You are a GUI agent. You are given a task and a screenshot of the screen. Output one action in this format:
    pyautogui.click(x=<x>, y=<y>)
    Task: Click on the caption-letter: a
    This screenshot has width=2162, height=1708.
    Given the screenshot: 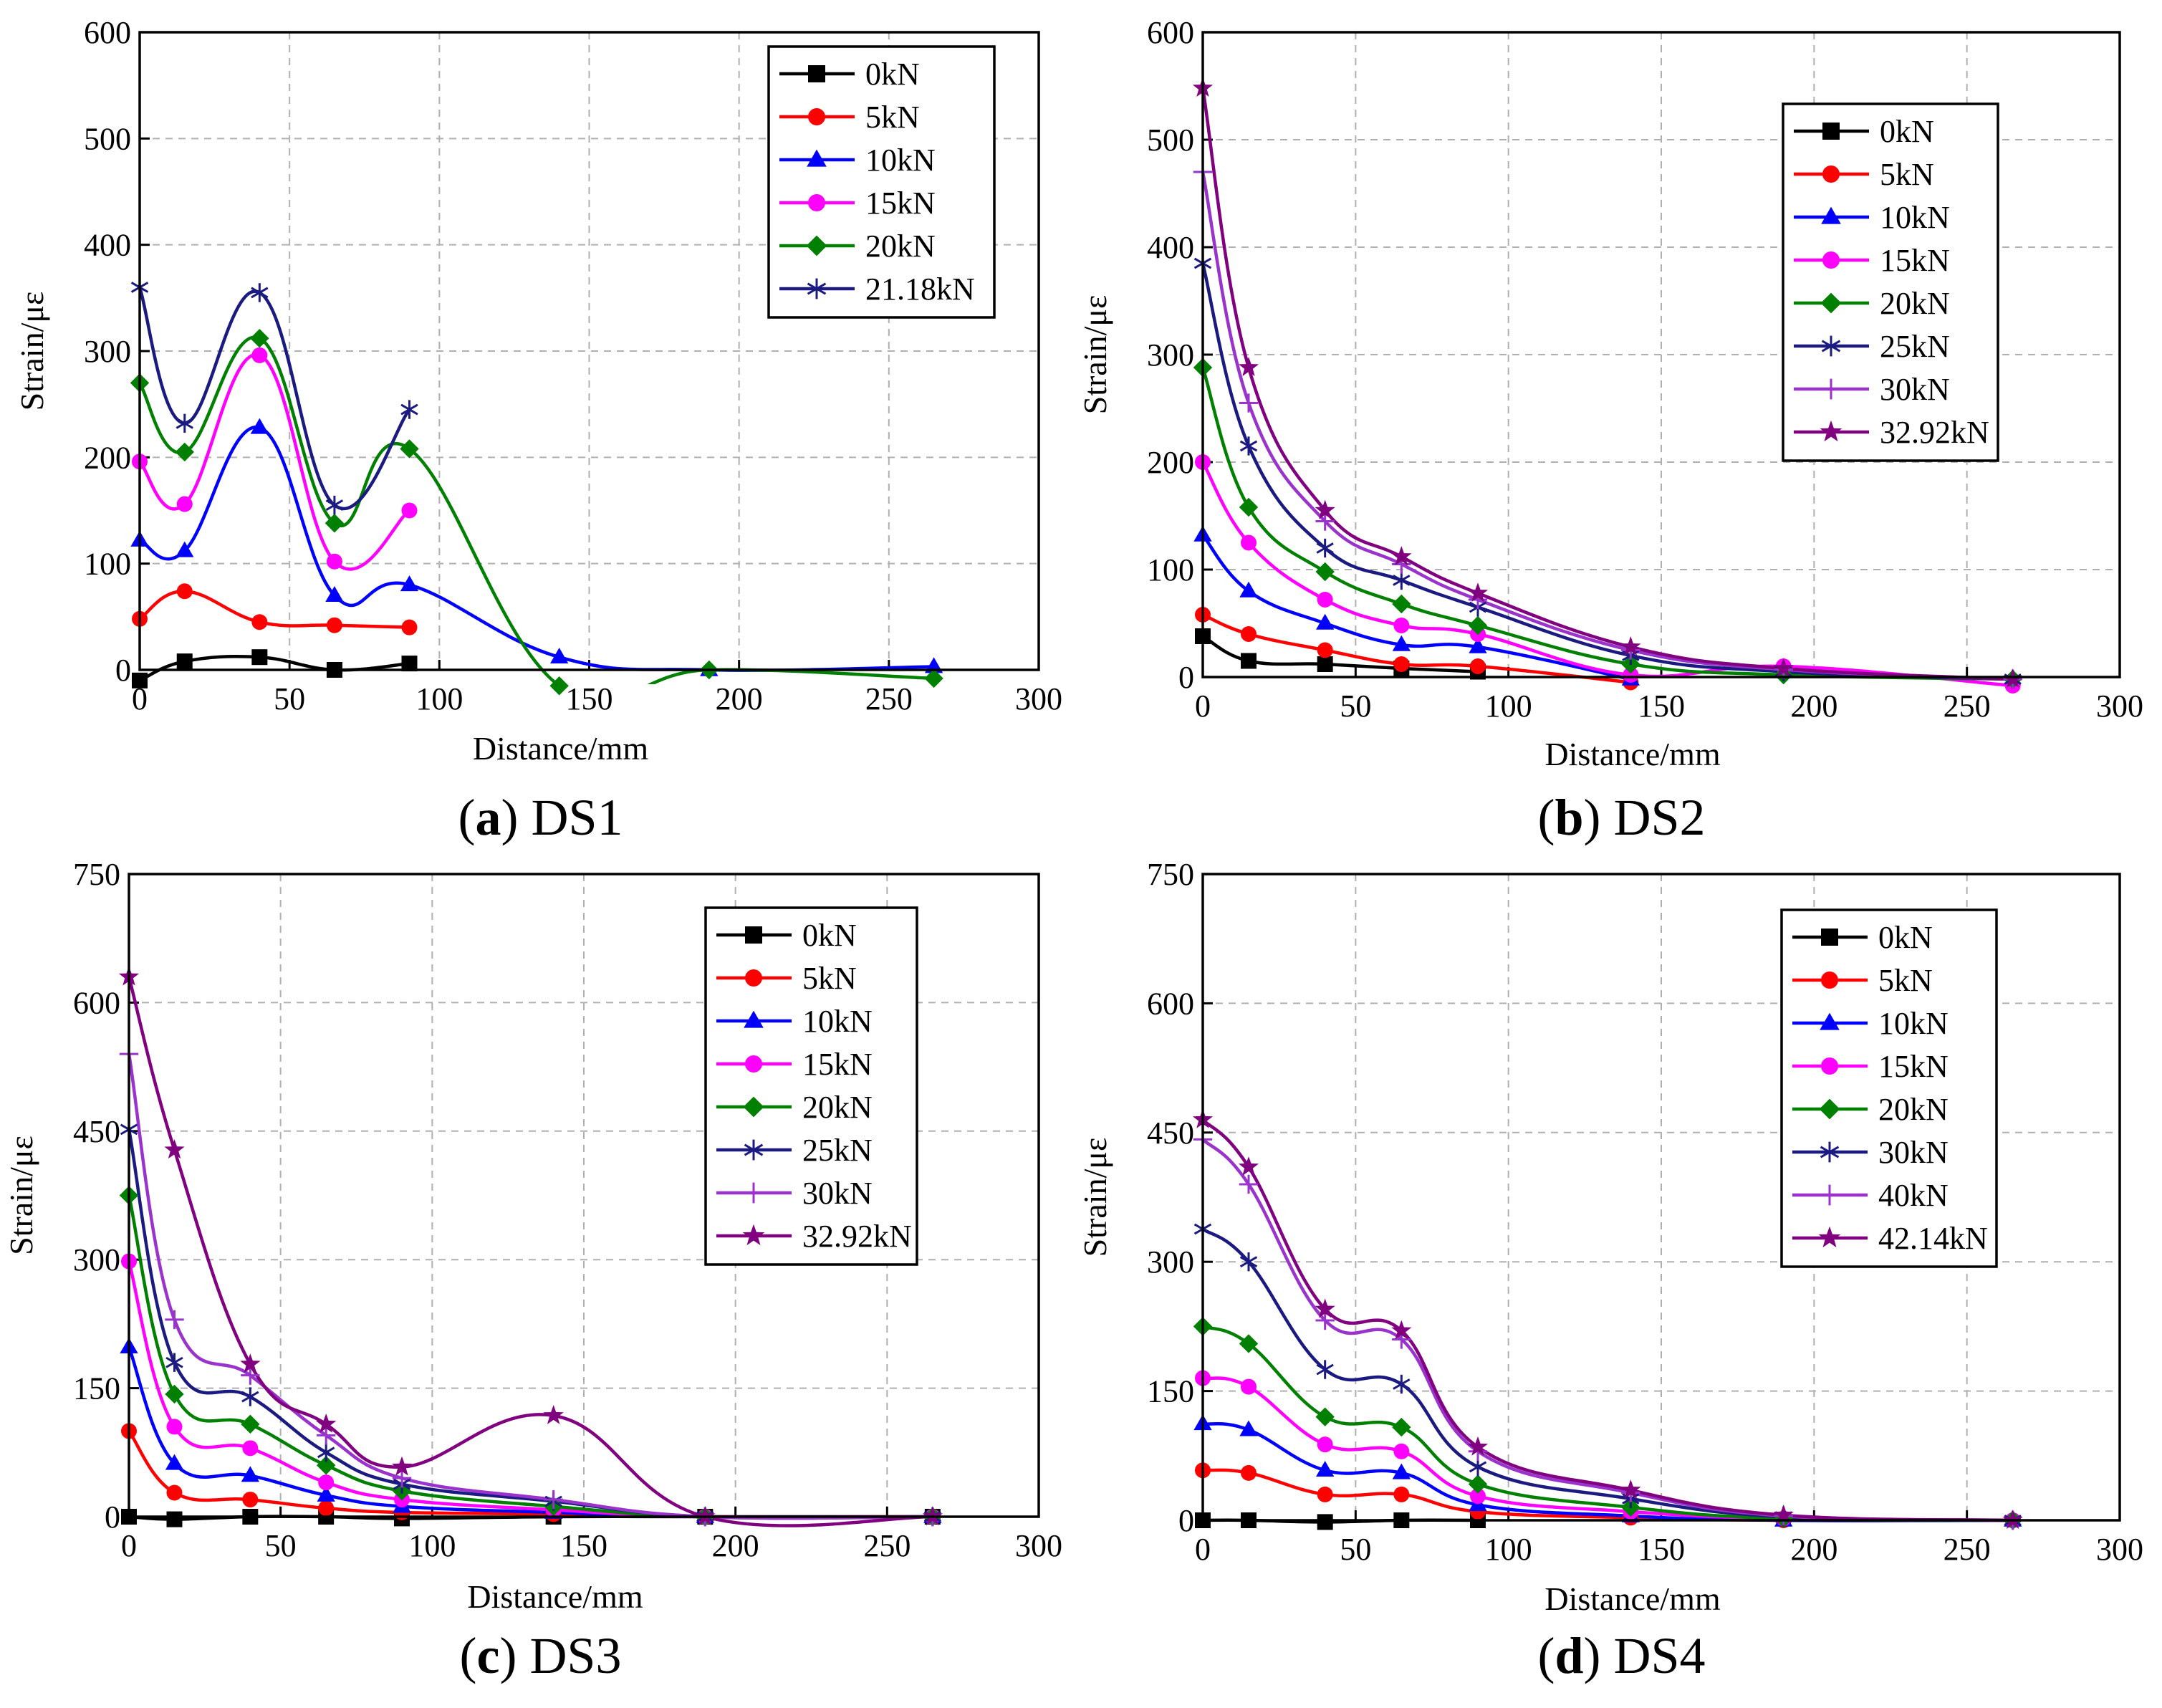 What is the action you would take?
    pyautogui.click(x=488, y=817)
    